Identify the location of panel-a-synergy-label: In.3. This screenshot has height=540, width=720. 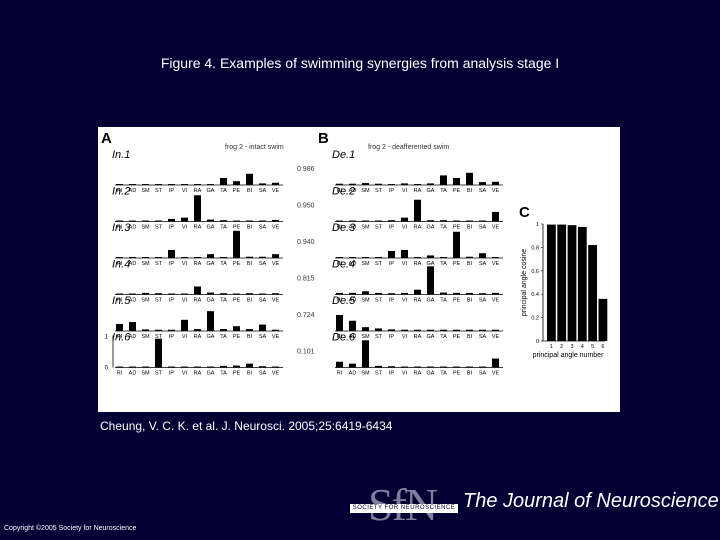
(121, 228).